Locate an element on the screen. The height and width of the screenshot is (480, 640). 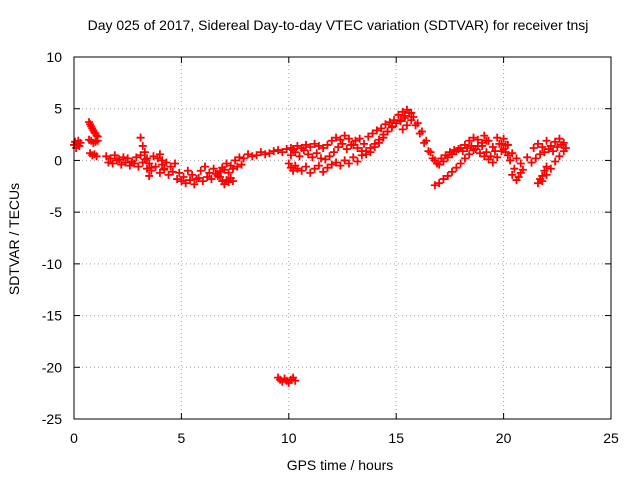
y-axis-label: SDTVAR / TECUs is located at coordinates (14, 239).